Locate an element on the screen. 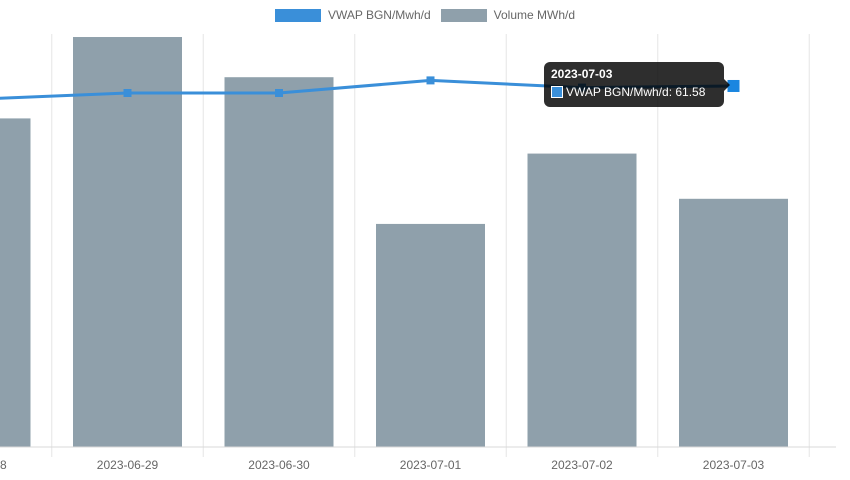  tooltip-value: VWAP BGN/Mwh/d: 61.58 is located at coordinates (636, 92).